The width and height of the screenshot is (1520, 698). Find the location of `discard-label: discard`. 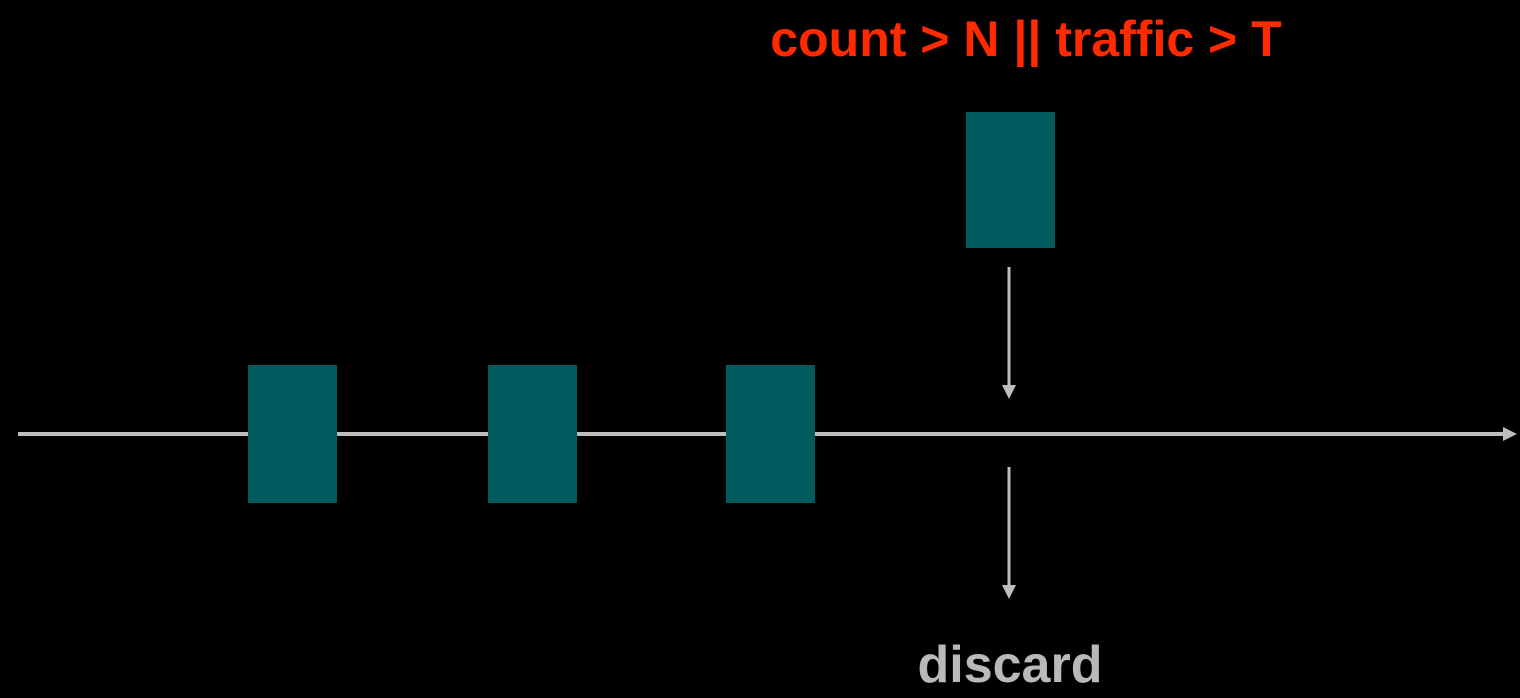

discard-label: discard is located at coordinates (1010, 665).